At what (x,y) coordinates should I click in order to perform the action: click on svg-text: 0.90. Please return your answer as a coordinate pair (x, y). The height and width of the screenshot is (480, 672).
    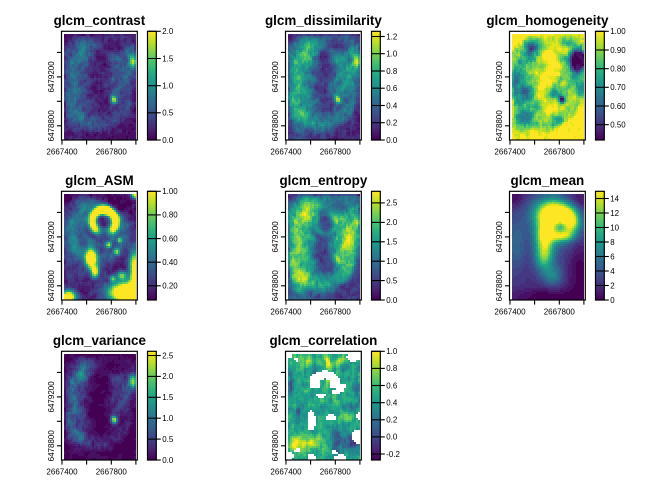
    Looking at the image, I should click on (618, 50).